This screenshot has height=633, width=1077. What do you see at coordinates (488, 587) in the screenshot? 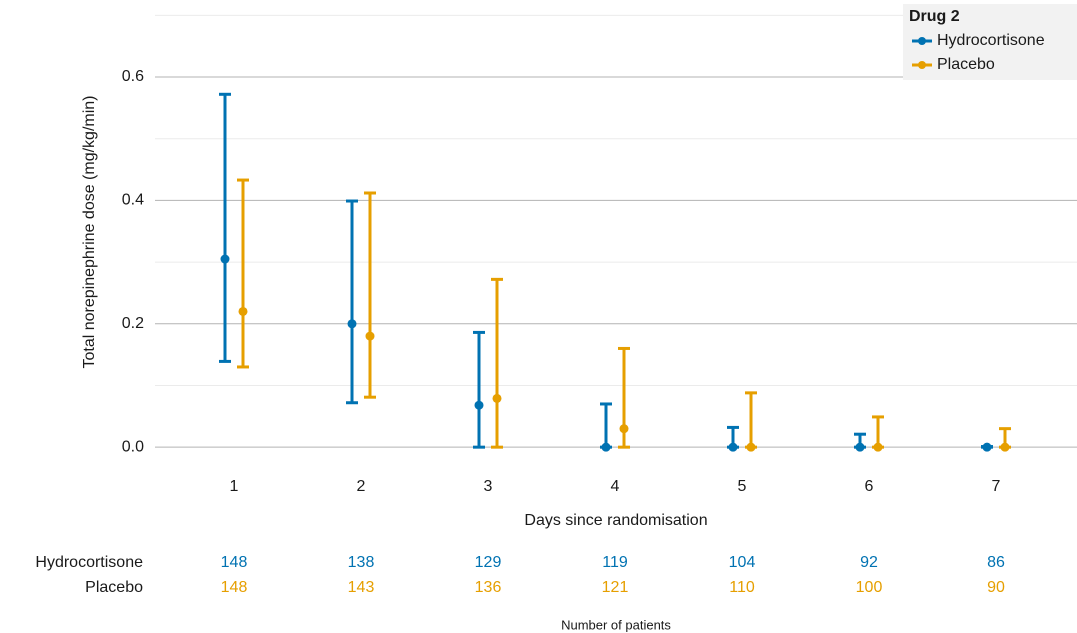
I see `table-count: 136` at bounding box center [488, 587].